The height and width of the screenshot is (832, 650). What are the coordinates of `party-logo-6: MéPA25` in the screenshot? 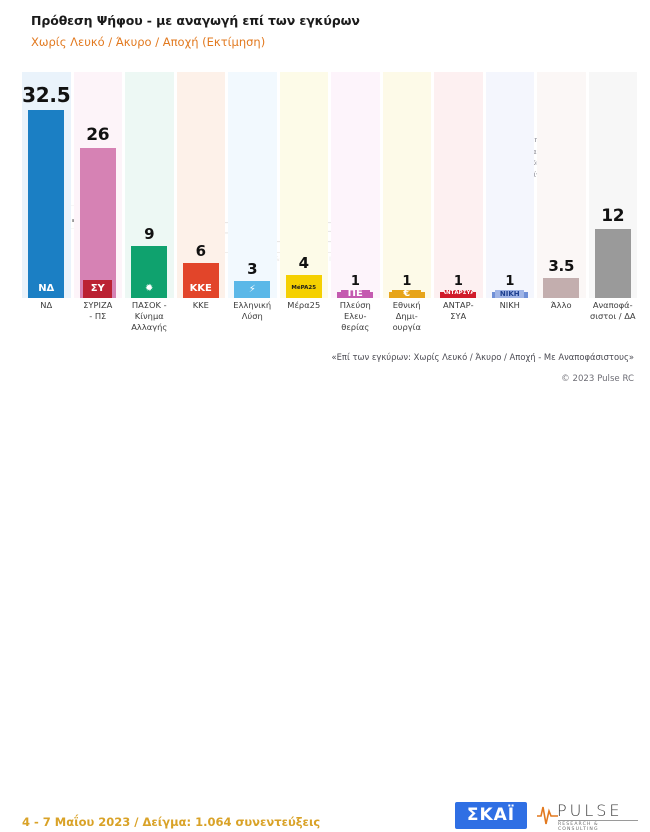 It's located at (304, 289).